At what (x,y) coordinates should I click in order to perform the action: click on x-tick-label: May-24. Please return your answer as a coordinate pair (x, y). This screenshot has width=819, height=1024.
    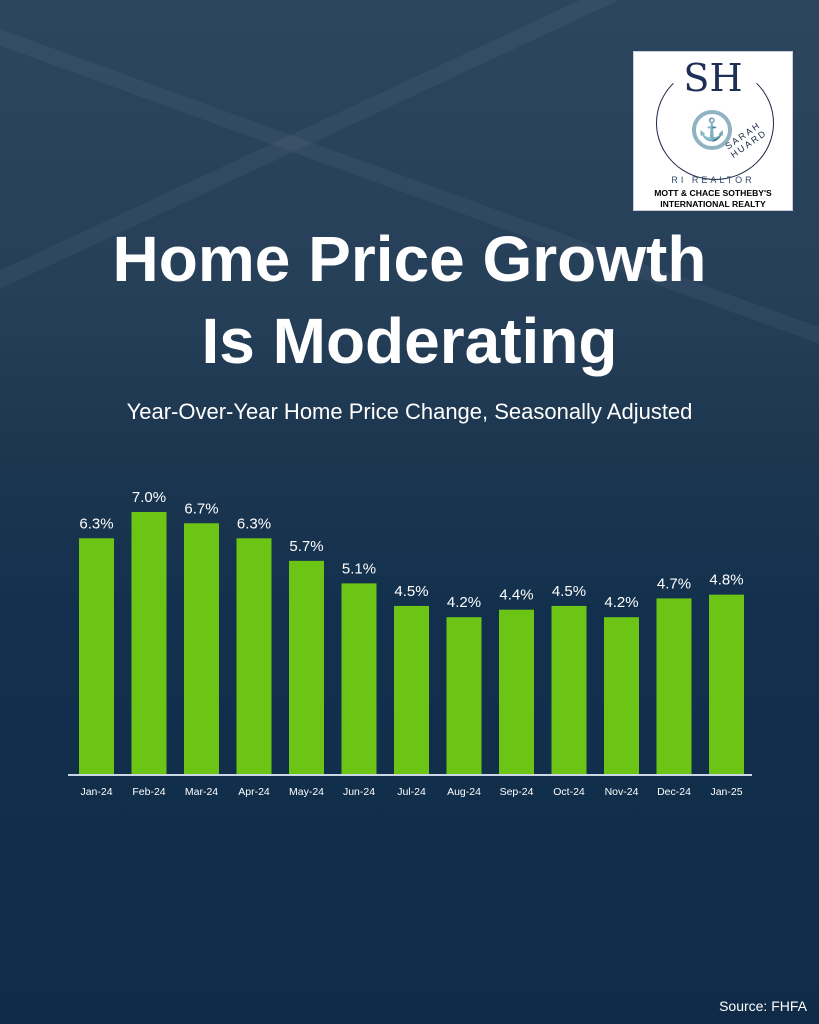
    Looking at the image, I should click on (306, 792).